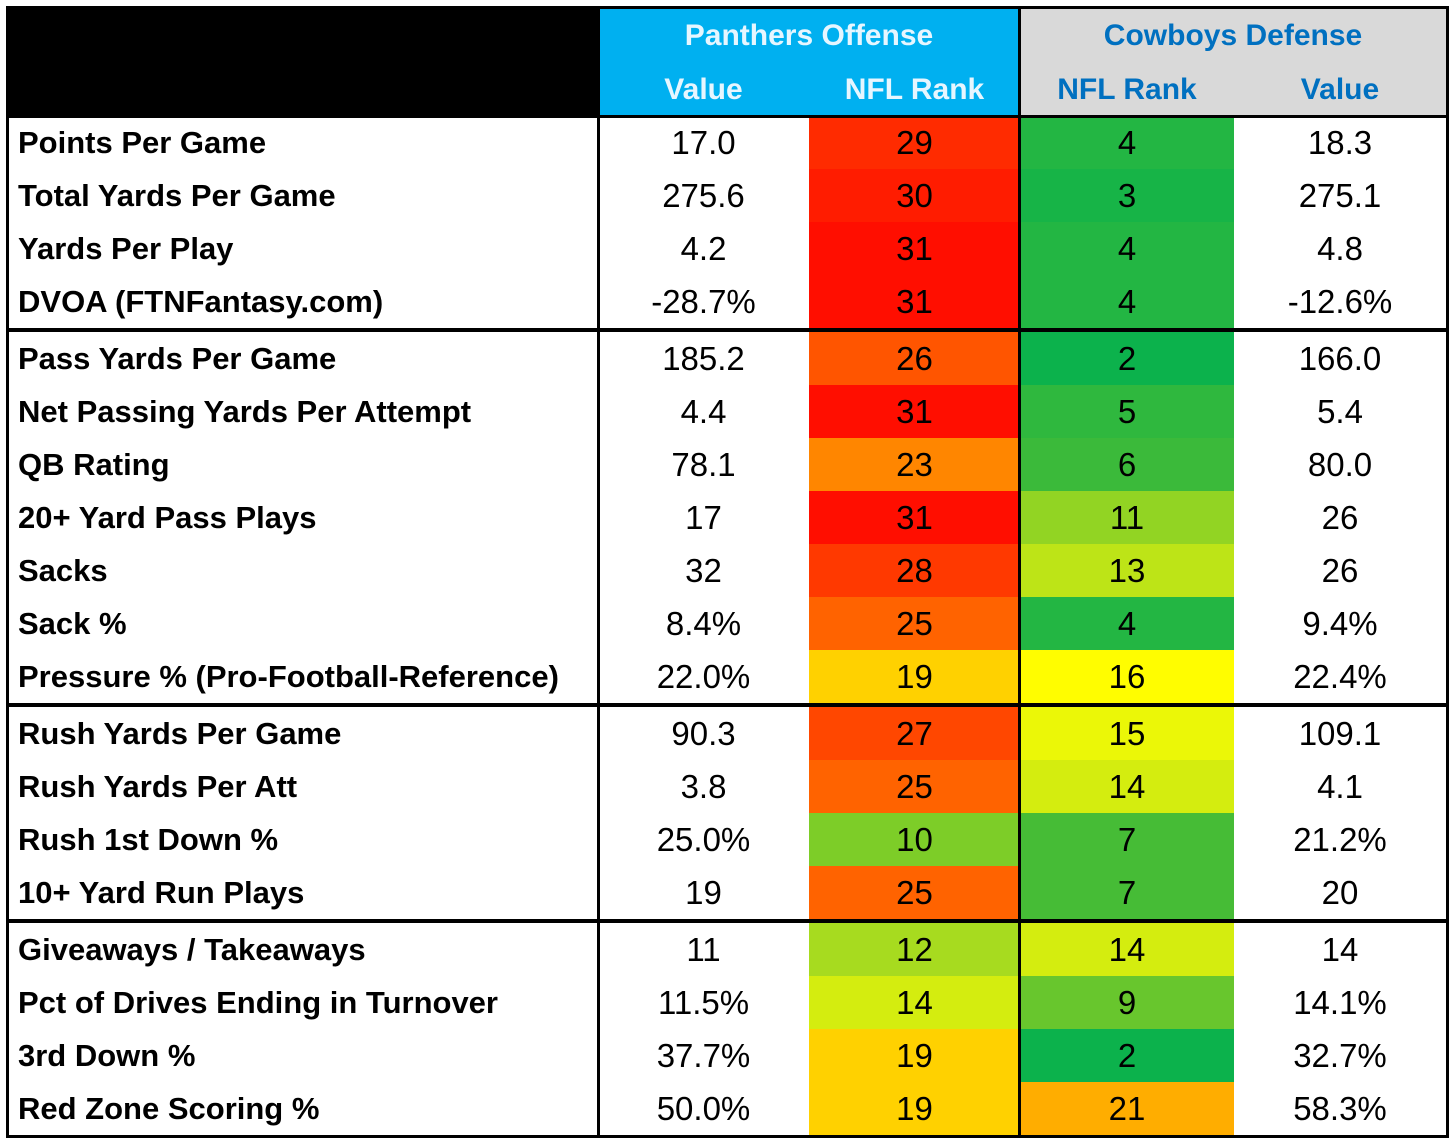 This screenshot has height=1142, width=1456. I want to click on row-label: Pct of Drives Ending in Turnover, so click(258, 1002).